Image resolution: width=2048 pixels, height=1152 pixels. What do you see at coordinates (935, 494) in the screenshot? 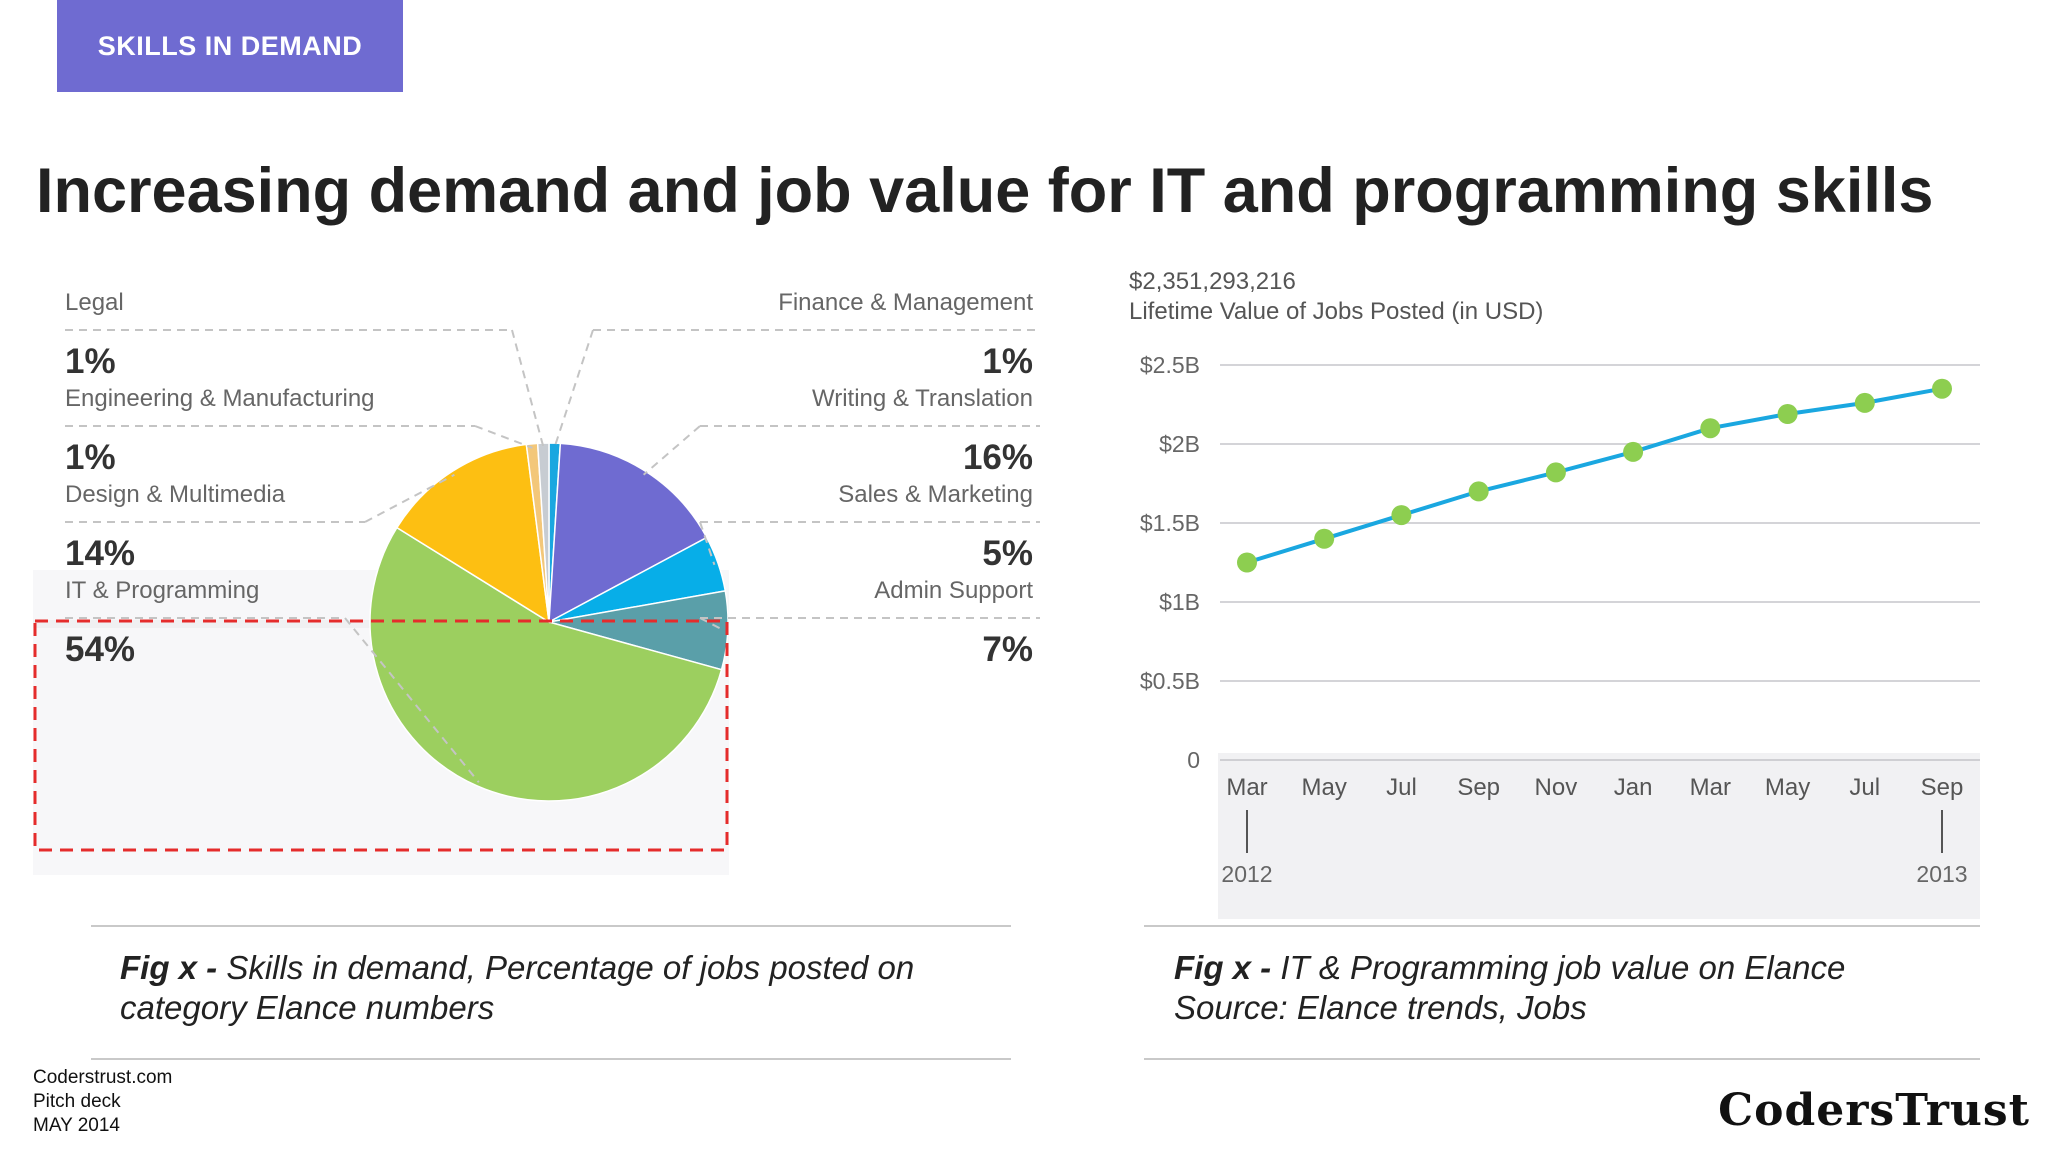
I see `pie-label-sales-and-marketing: Sales & Marketing` at bounding box center [935, 494].